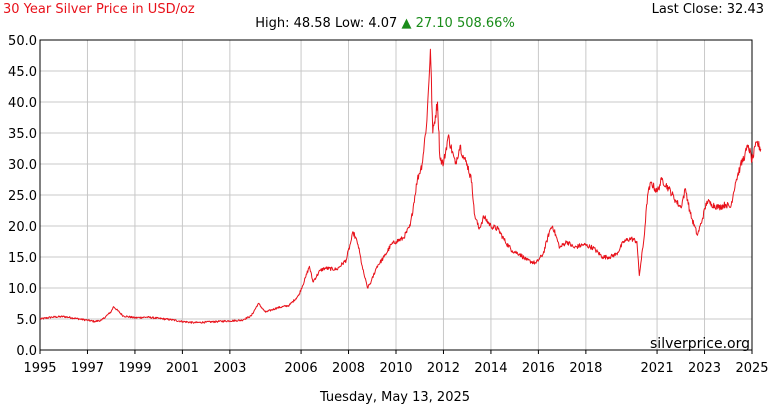 Image resolution: width=770 pixels, height=410 pixels. I want to click on high-value: 48.58, so click(312, 23).